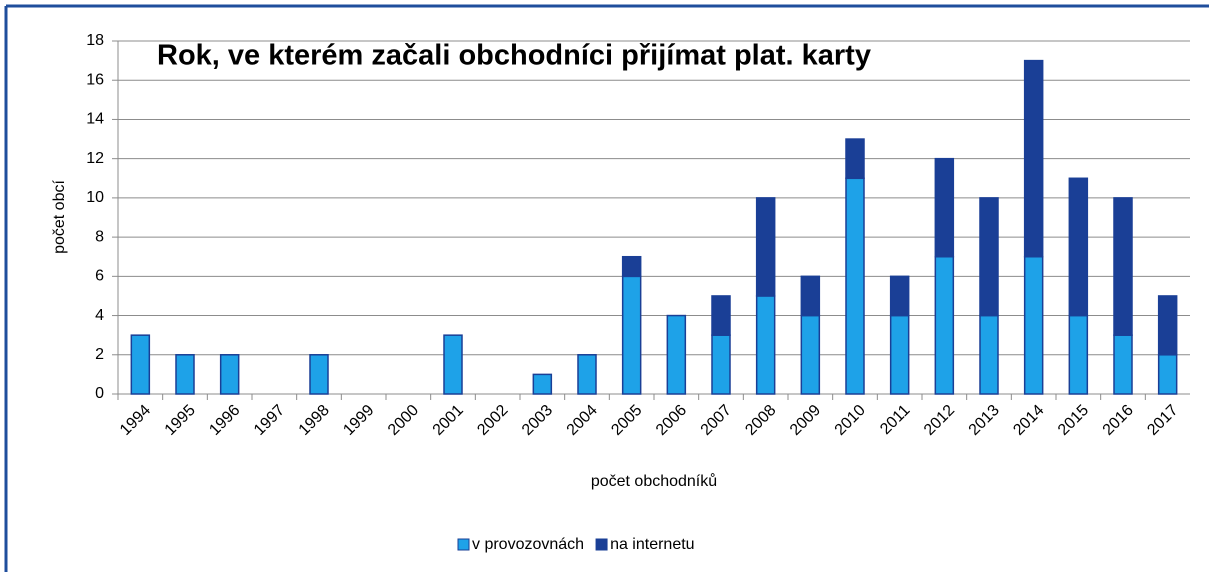 Image resolution: width=1209 pixels, height=572 pixels. What do you see at coordinates (1073, 420) in the screenshot?
I see `x-tick-label: 2015` at bounding box center [1073, 420].